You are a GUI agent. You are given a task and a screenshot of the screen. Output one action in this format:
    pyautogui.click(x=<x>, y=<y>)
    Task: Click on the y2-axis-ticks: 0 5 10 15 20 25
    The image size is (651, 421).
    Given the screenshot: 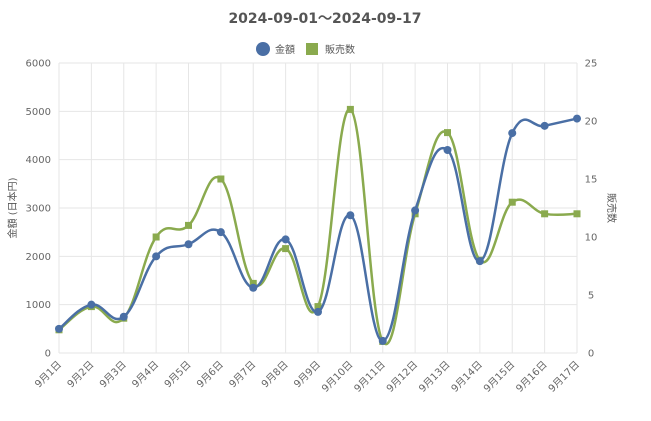 What is the action you would take?
    pyautogui.click(x=591, y=209)
    